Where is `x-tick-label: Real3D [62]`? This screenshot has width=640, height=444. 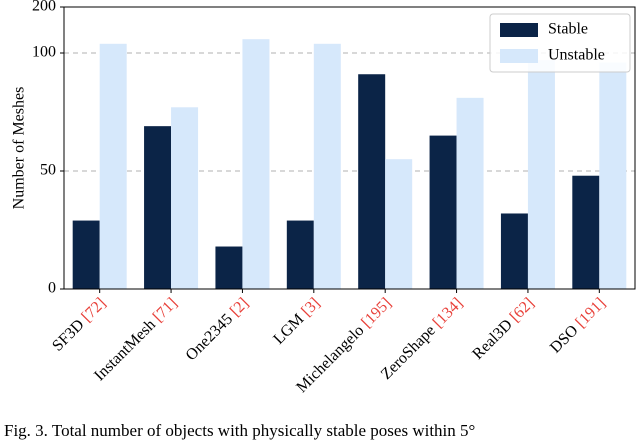 x-tick-label: Real3D [62] is located at coordinates (503, 328).